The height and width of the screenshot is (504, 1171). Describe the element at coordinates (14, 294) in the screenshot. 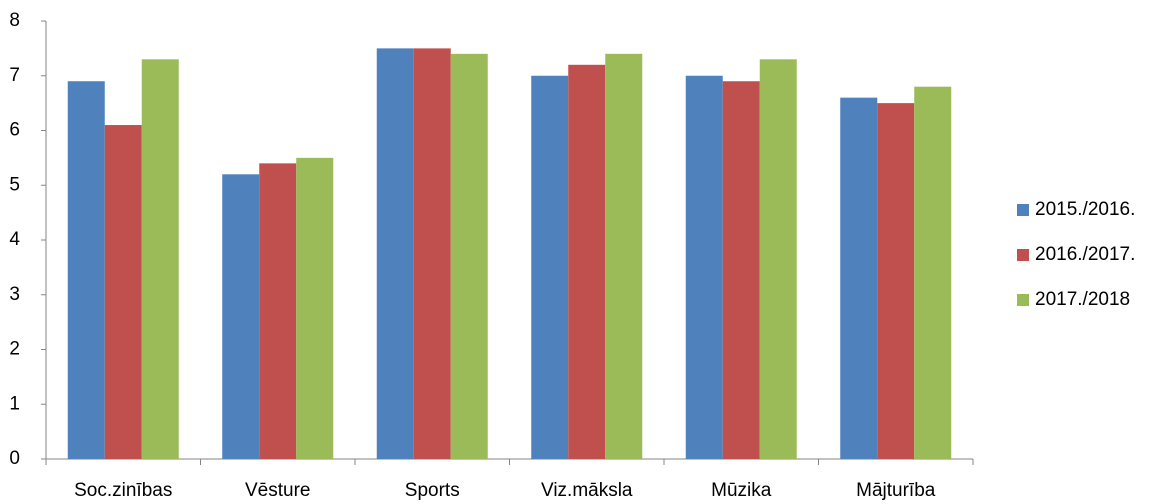

I see `y-tick-label: 3` at that location.